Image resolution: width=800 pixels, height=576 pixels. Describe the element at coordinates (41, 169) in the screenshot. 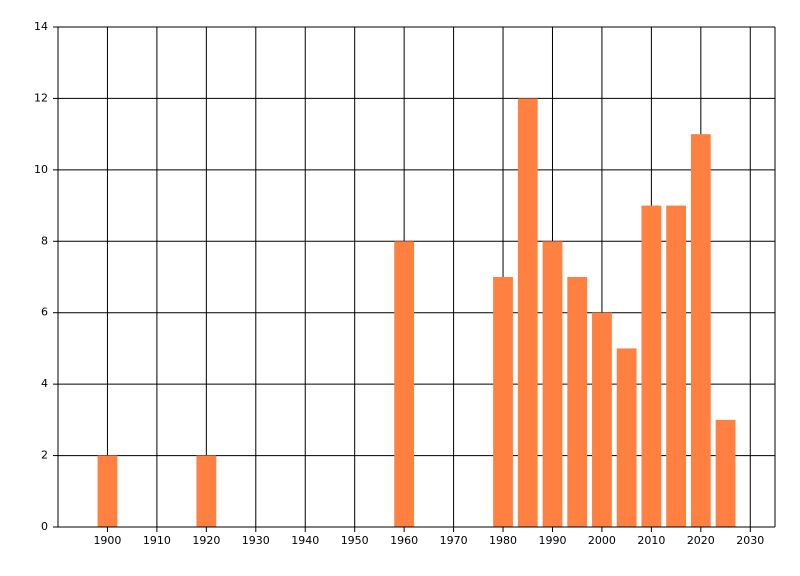

I see `y-tick-label: 10` at that location.